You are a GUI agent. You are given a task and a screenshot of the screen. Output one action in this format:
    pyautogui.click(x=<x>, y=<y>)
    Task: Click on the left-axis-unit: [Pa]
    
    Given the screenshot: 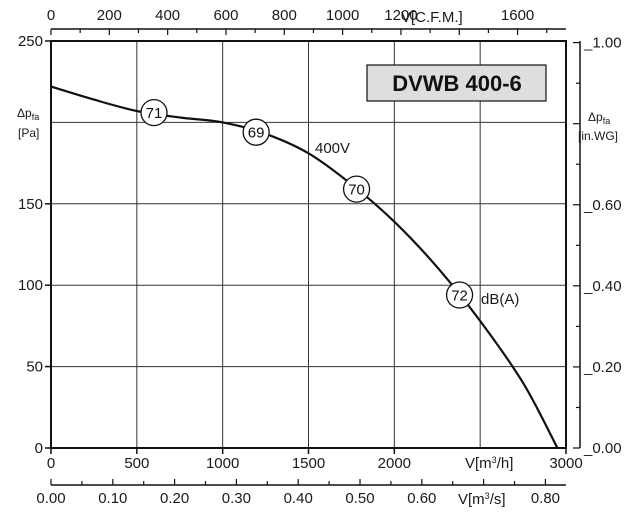 What is the action you would take?
    pyautogui.click(x=28, y=133)
    